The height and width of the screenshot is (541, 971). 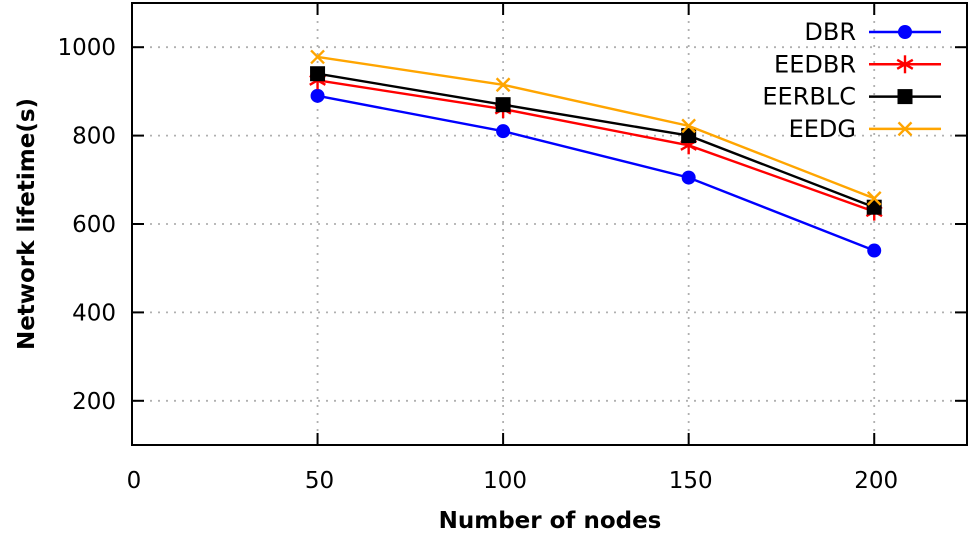 I want to click on y-tick-label: 400, so click(x=94, y=313).